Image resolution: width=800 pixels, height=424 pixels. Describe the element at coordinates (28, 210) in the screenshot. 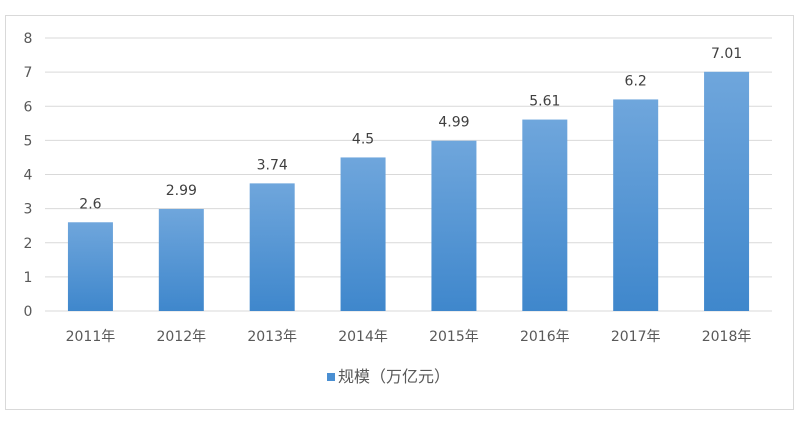

I see `y-tick-label: 3` at that location.